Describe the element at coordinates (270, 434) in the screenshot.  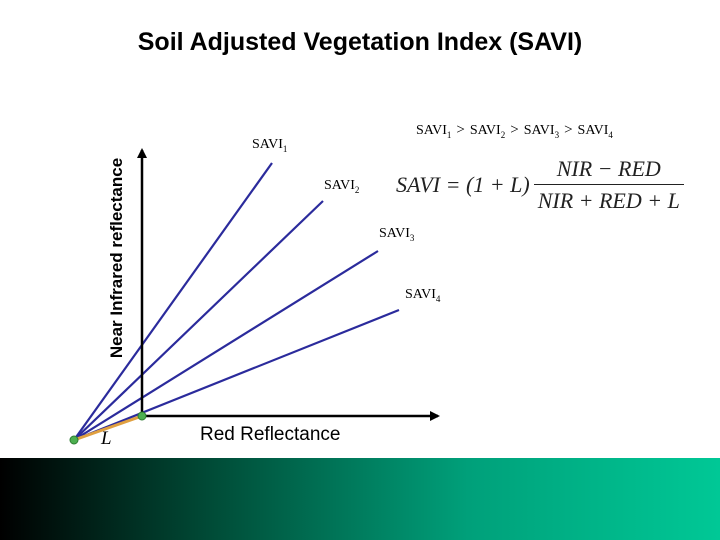
I see `x-axis-label: Red Reflectance` at that location.